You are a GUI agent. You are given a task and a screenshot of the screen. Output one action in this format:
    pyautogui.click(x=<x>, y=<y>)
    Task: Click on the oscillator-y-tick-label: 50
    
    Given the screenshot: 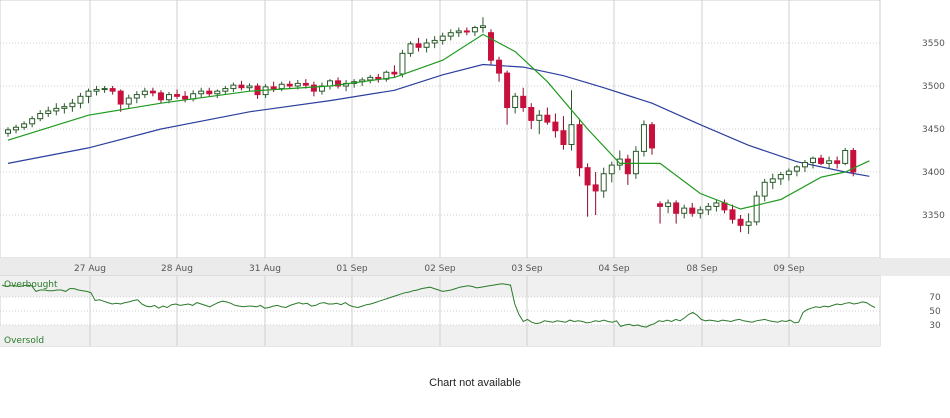 What is the action you would take?
    pyautogui.click(x=935, y=312)
    